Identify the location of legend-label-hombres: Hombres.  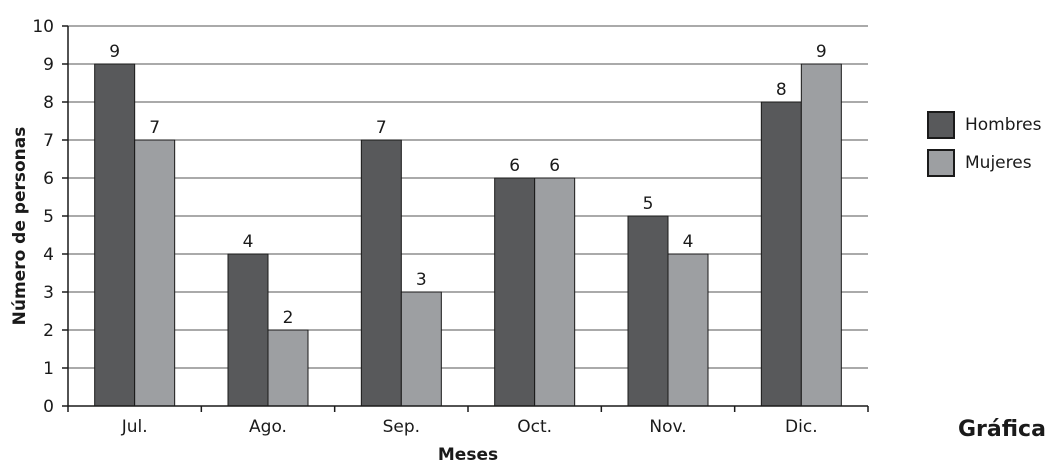
(1003, 125).